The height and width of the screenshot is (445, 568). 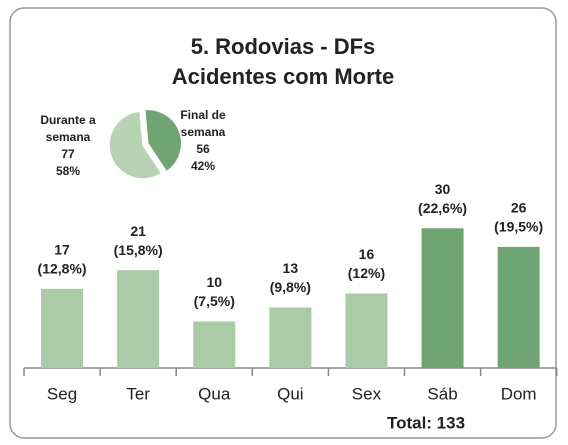 What do you see at coordinates (68, 154) in the screenshot?
I see `pie-value: 77` at bounding box center [68, 154].